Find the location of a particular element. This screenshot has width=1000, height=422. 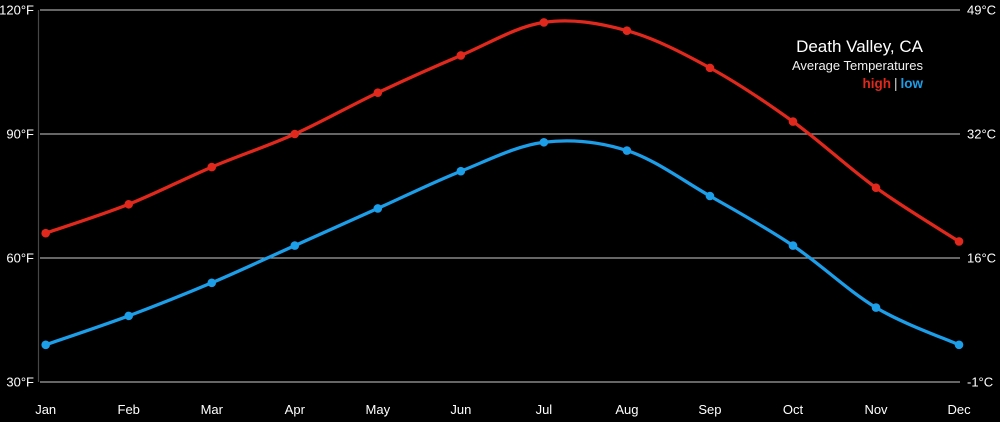

chart-subtitle: Average Temperatures is located at coordinates (857, 65).